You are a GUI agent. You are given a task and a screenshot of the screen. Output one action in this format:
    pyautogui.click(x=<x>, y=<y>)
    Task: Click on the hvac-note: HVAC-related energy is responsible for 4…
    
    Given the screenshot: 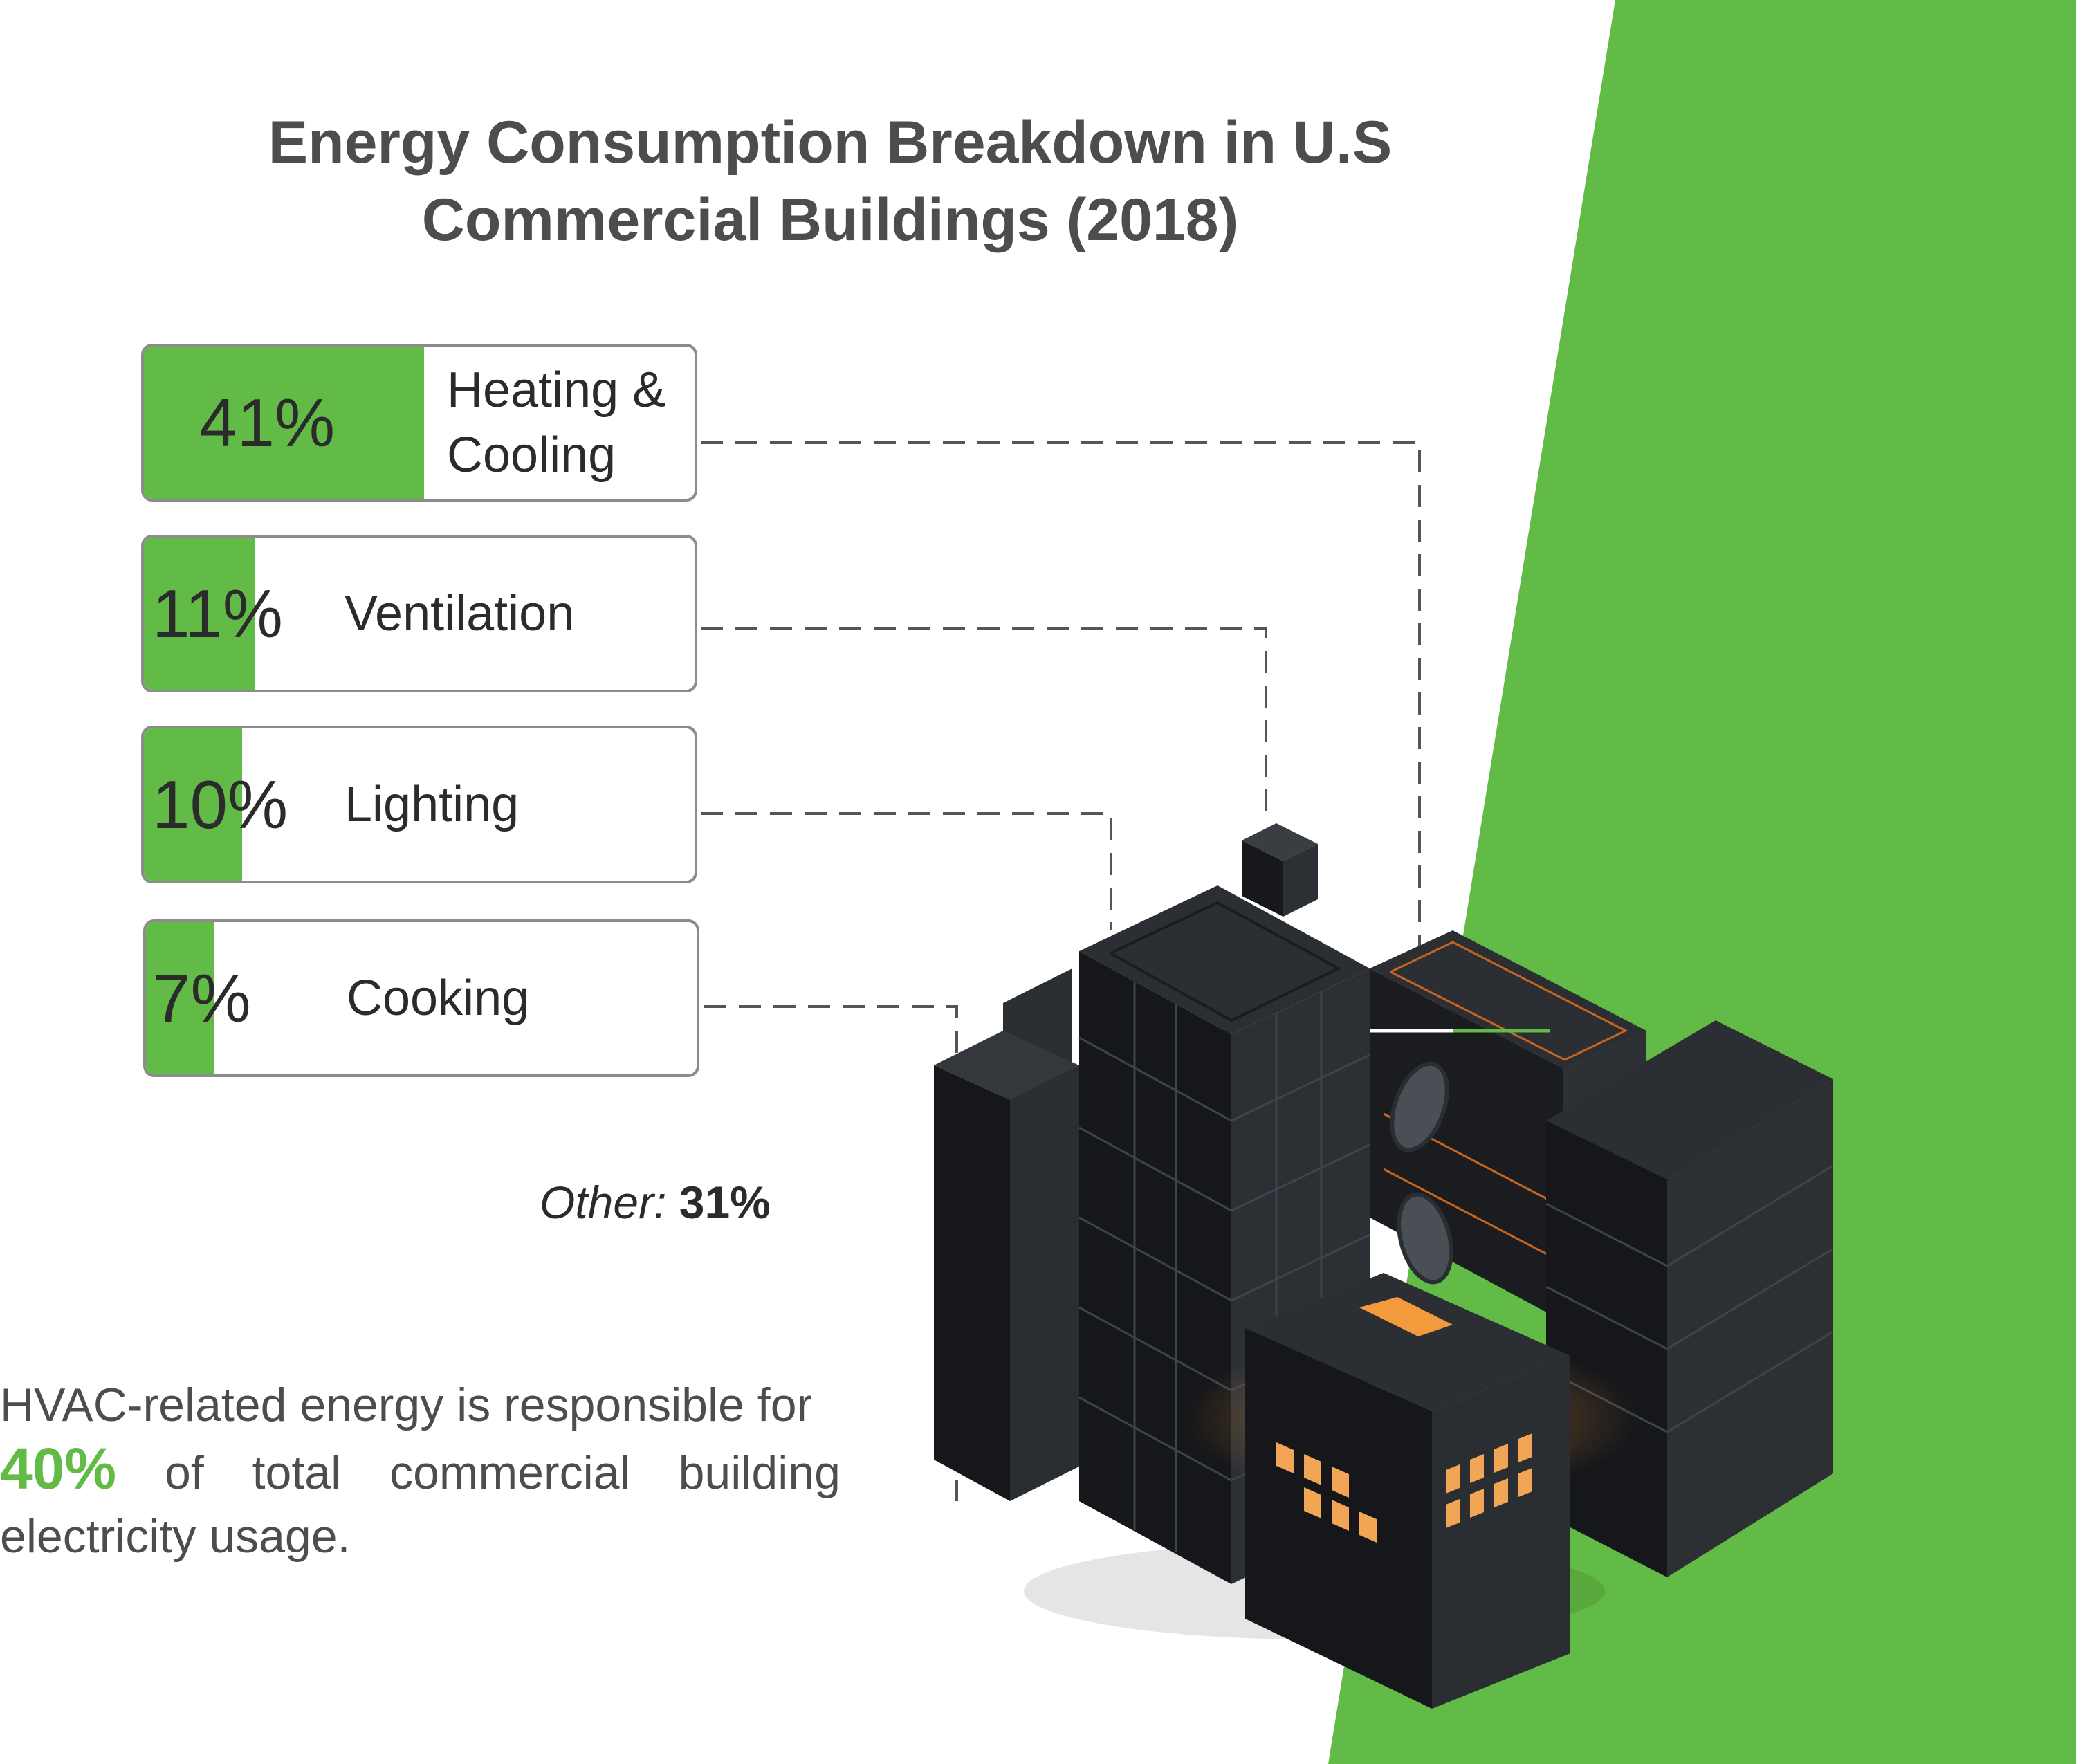 What is the action you would take?
    pyautogui.click(x=420, y=1470)
    